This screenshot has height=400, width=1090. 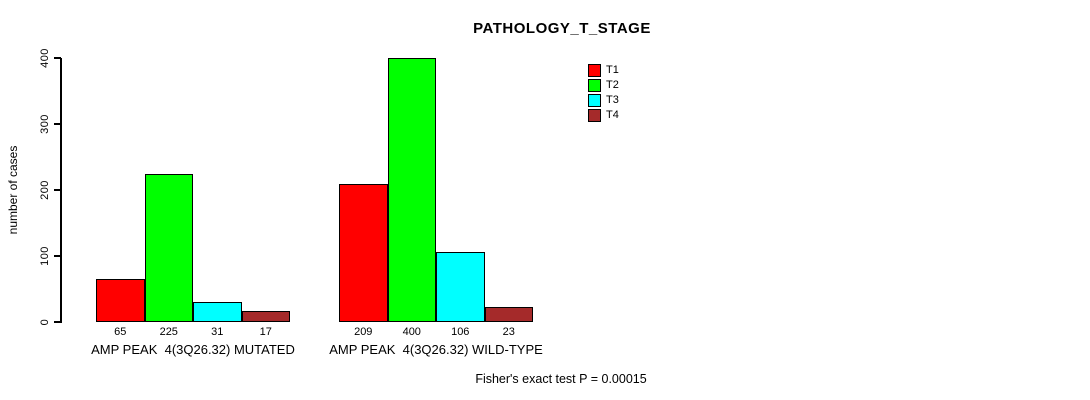 I want to click on legend-entry-t1: T1, so click(x=603, y=70).